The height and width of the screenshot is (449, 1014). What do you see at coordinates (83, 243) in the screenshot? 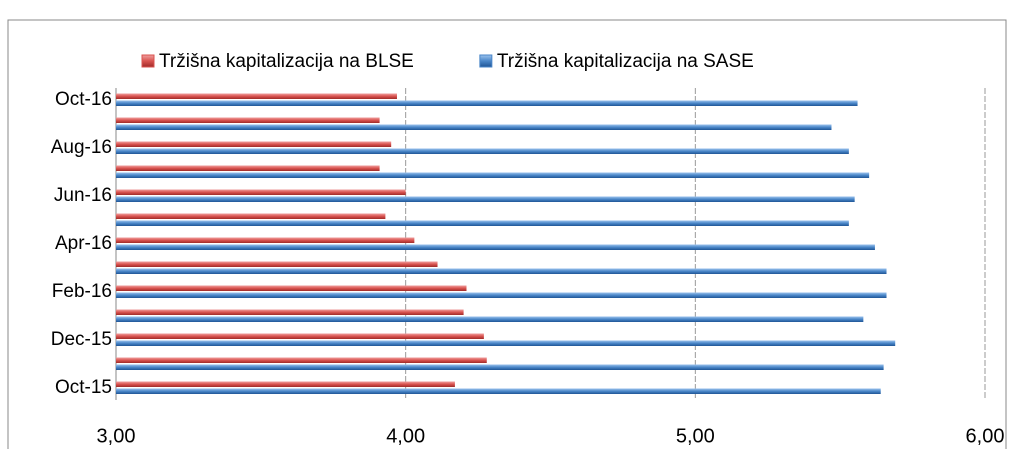
I see `y-tick-label: Apr-16` at bounding box center [83, 243].